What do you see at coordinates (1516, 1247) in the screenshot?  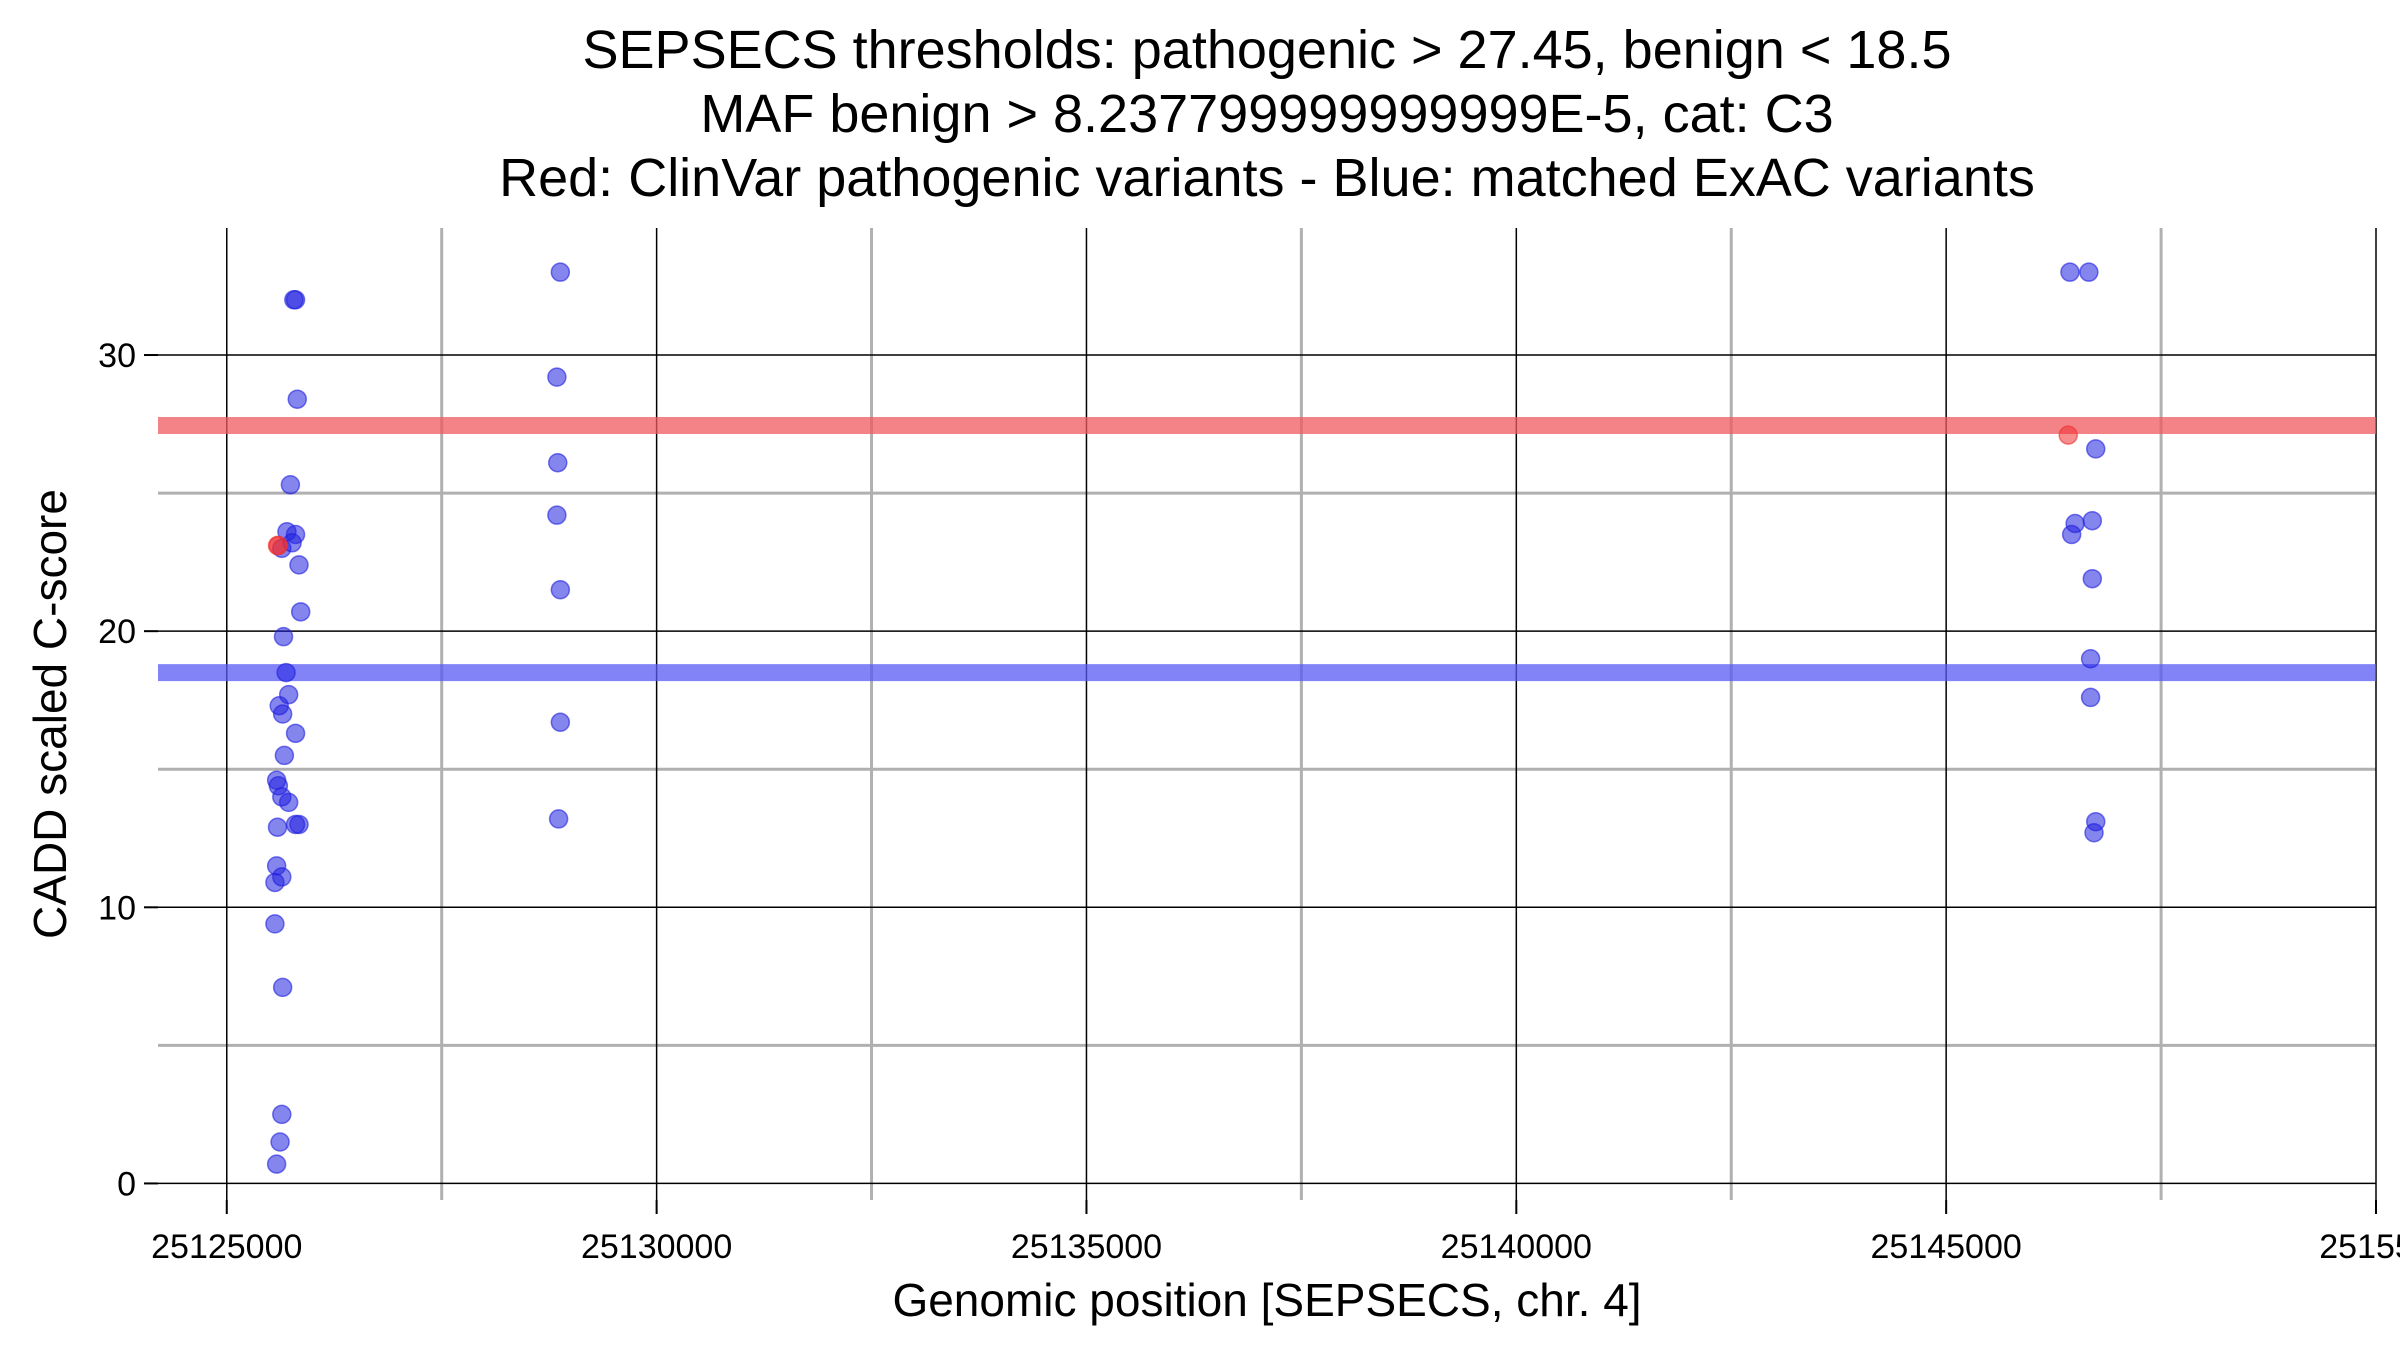 I see `x-tick-label: 25140000` at bounding box center [1516, 1247].